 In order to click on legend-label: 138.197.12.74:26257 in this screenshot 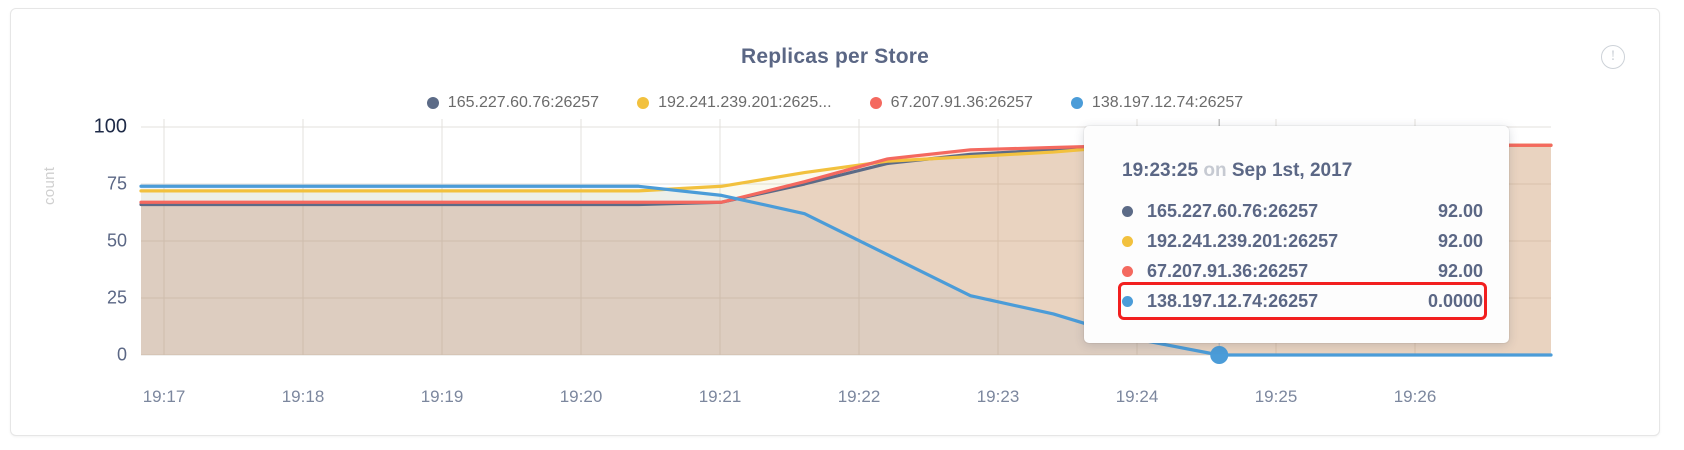, I will do `click(1167, 102)`.